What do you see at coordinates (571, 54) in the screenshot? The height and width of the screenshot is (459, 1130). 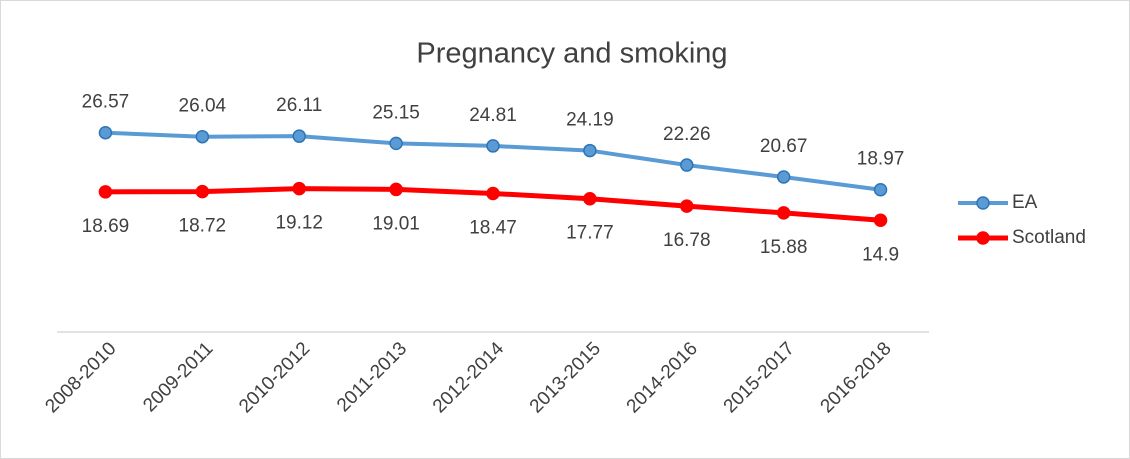 I see `chart-title: Pregnancy and smoking` at bounding box center [571, 54].